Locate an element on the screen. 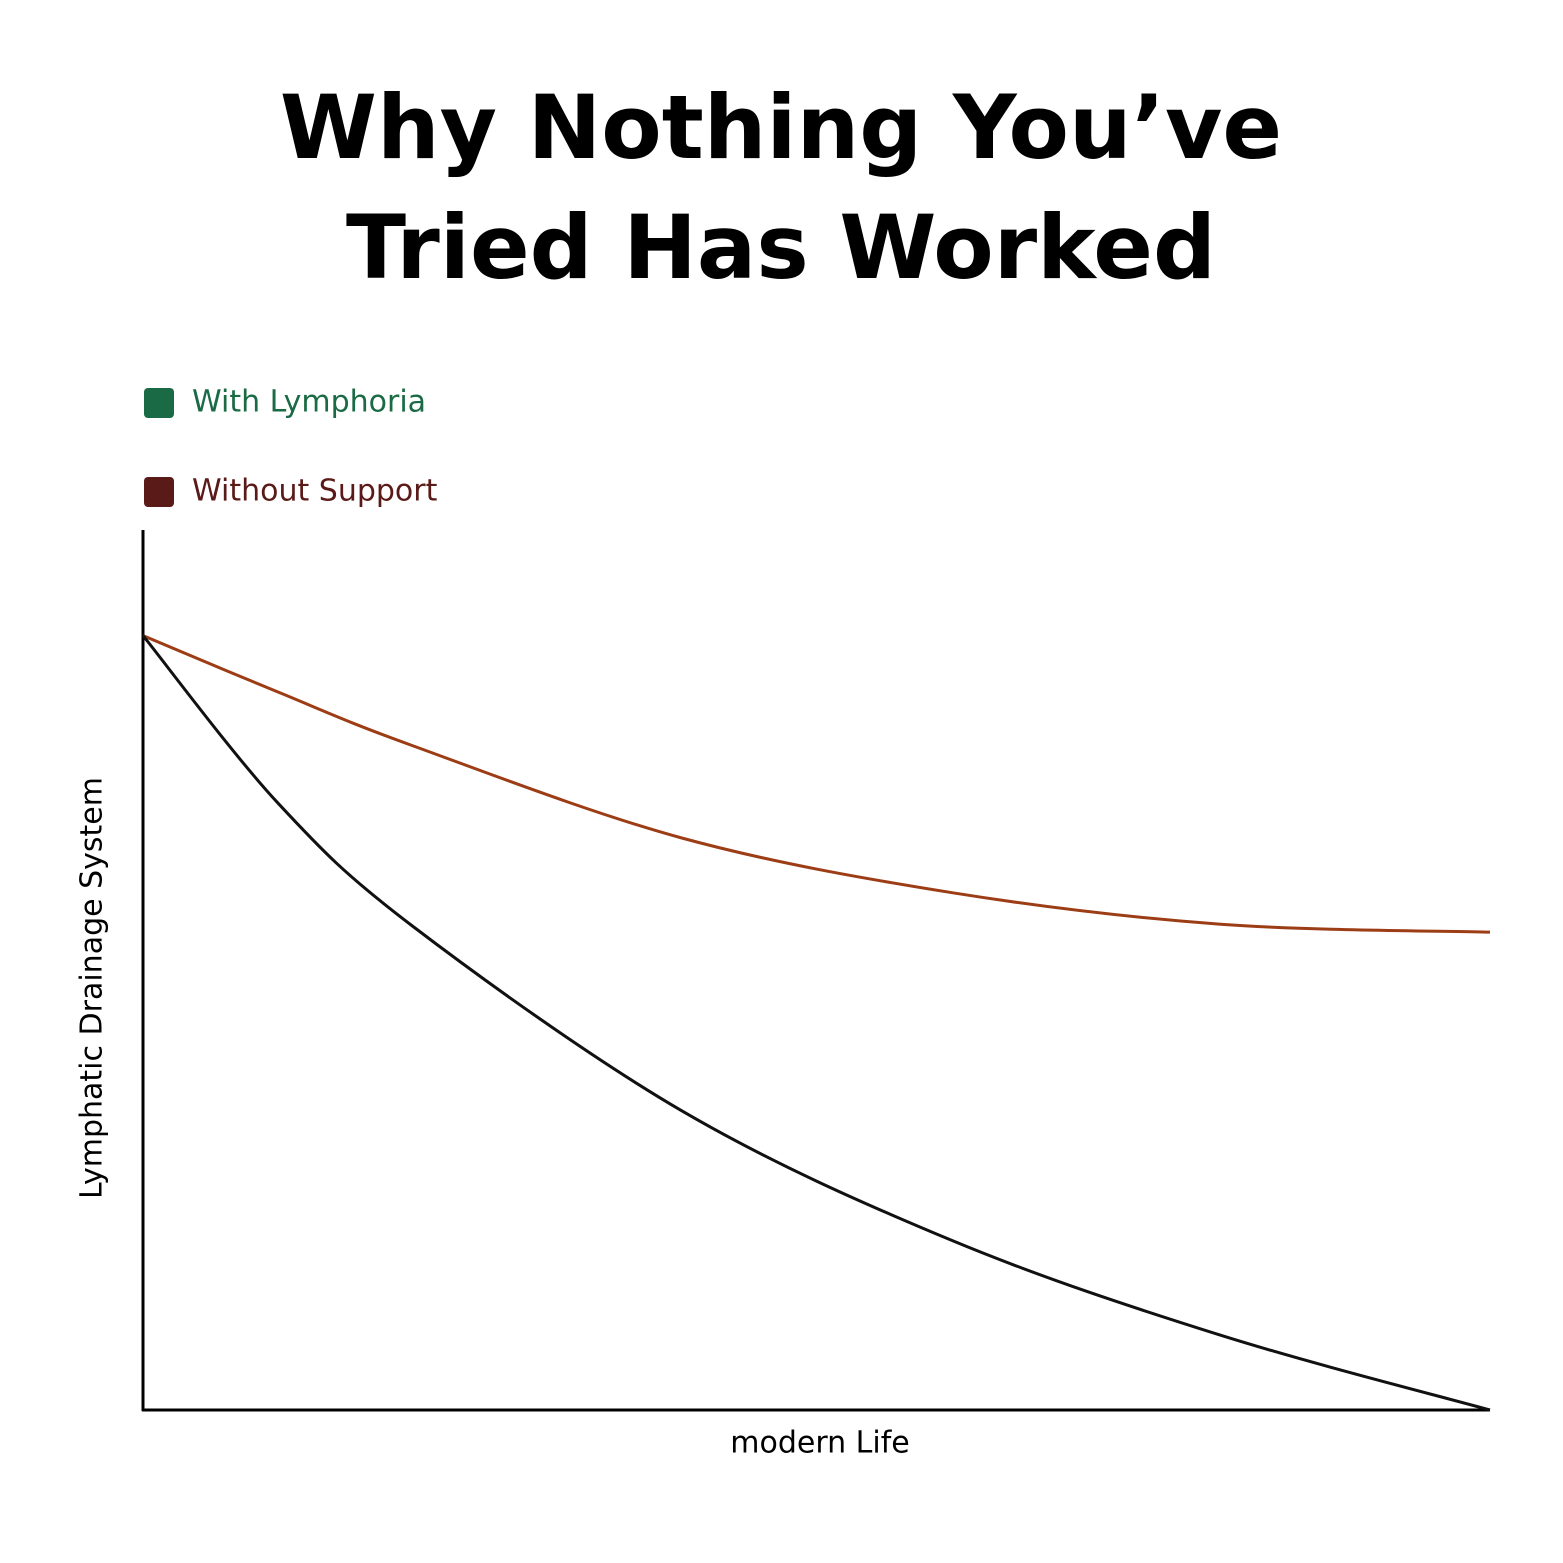 The height and width of the screenshot is (1563, 1563). chart-title: Why Nothing You’ve Tried Has Worked is located at coordinates (781, 187).